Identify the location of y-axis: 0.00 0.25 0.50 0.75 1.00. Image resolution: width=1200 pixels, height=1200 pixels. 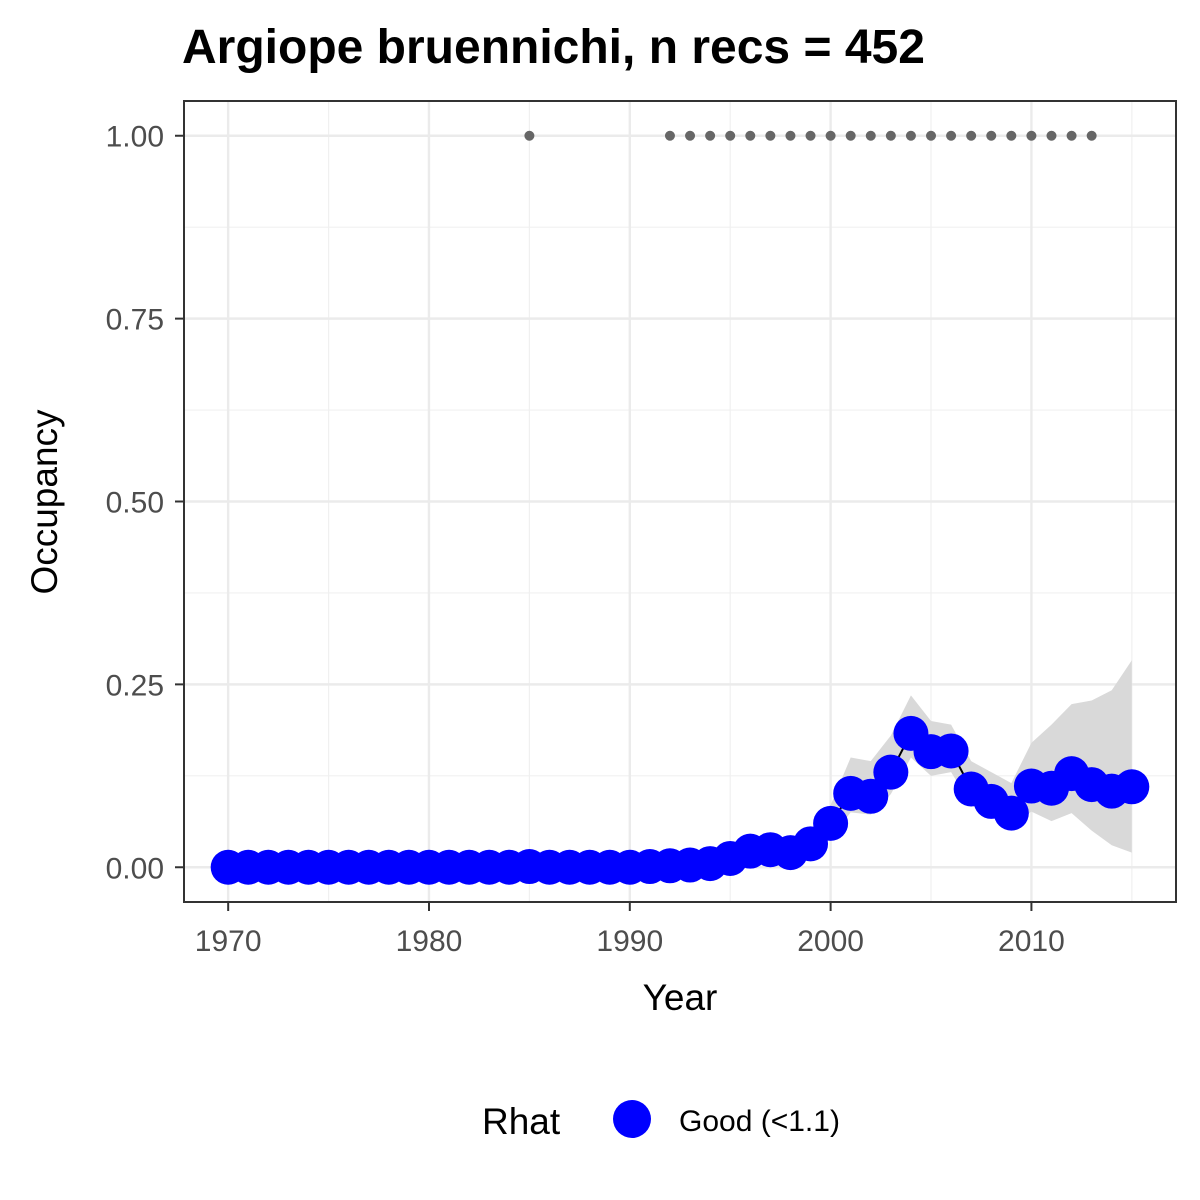
(145, 503).